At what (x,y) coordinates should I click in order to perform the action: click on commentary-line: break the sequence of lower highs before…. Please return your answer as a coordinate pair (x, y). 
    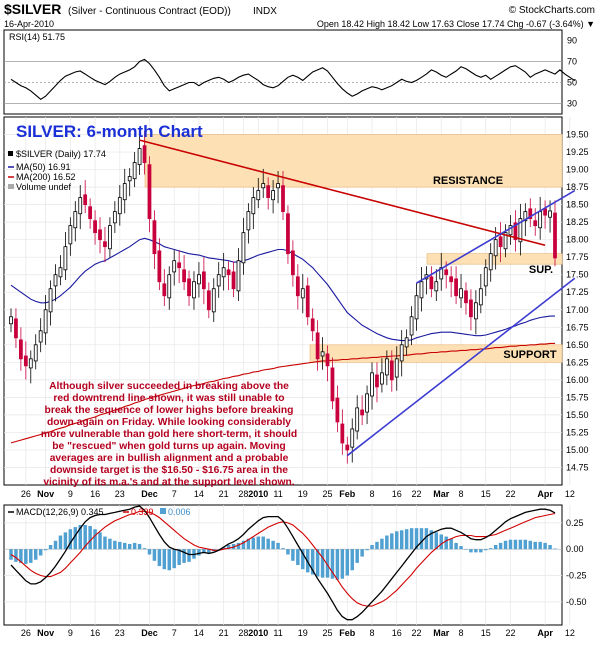
    Looking at the image, I should click on (169, 410).